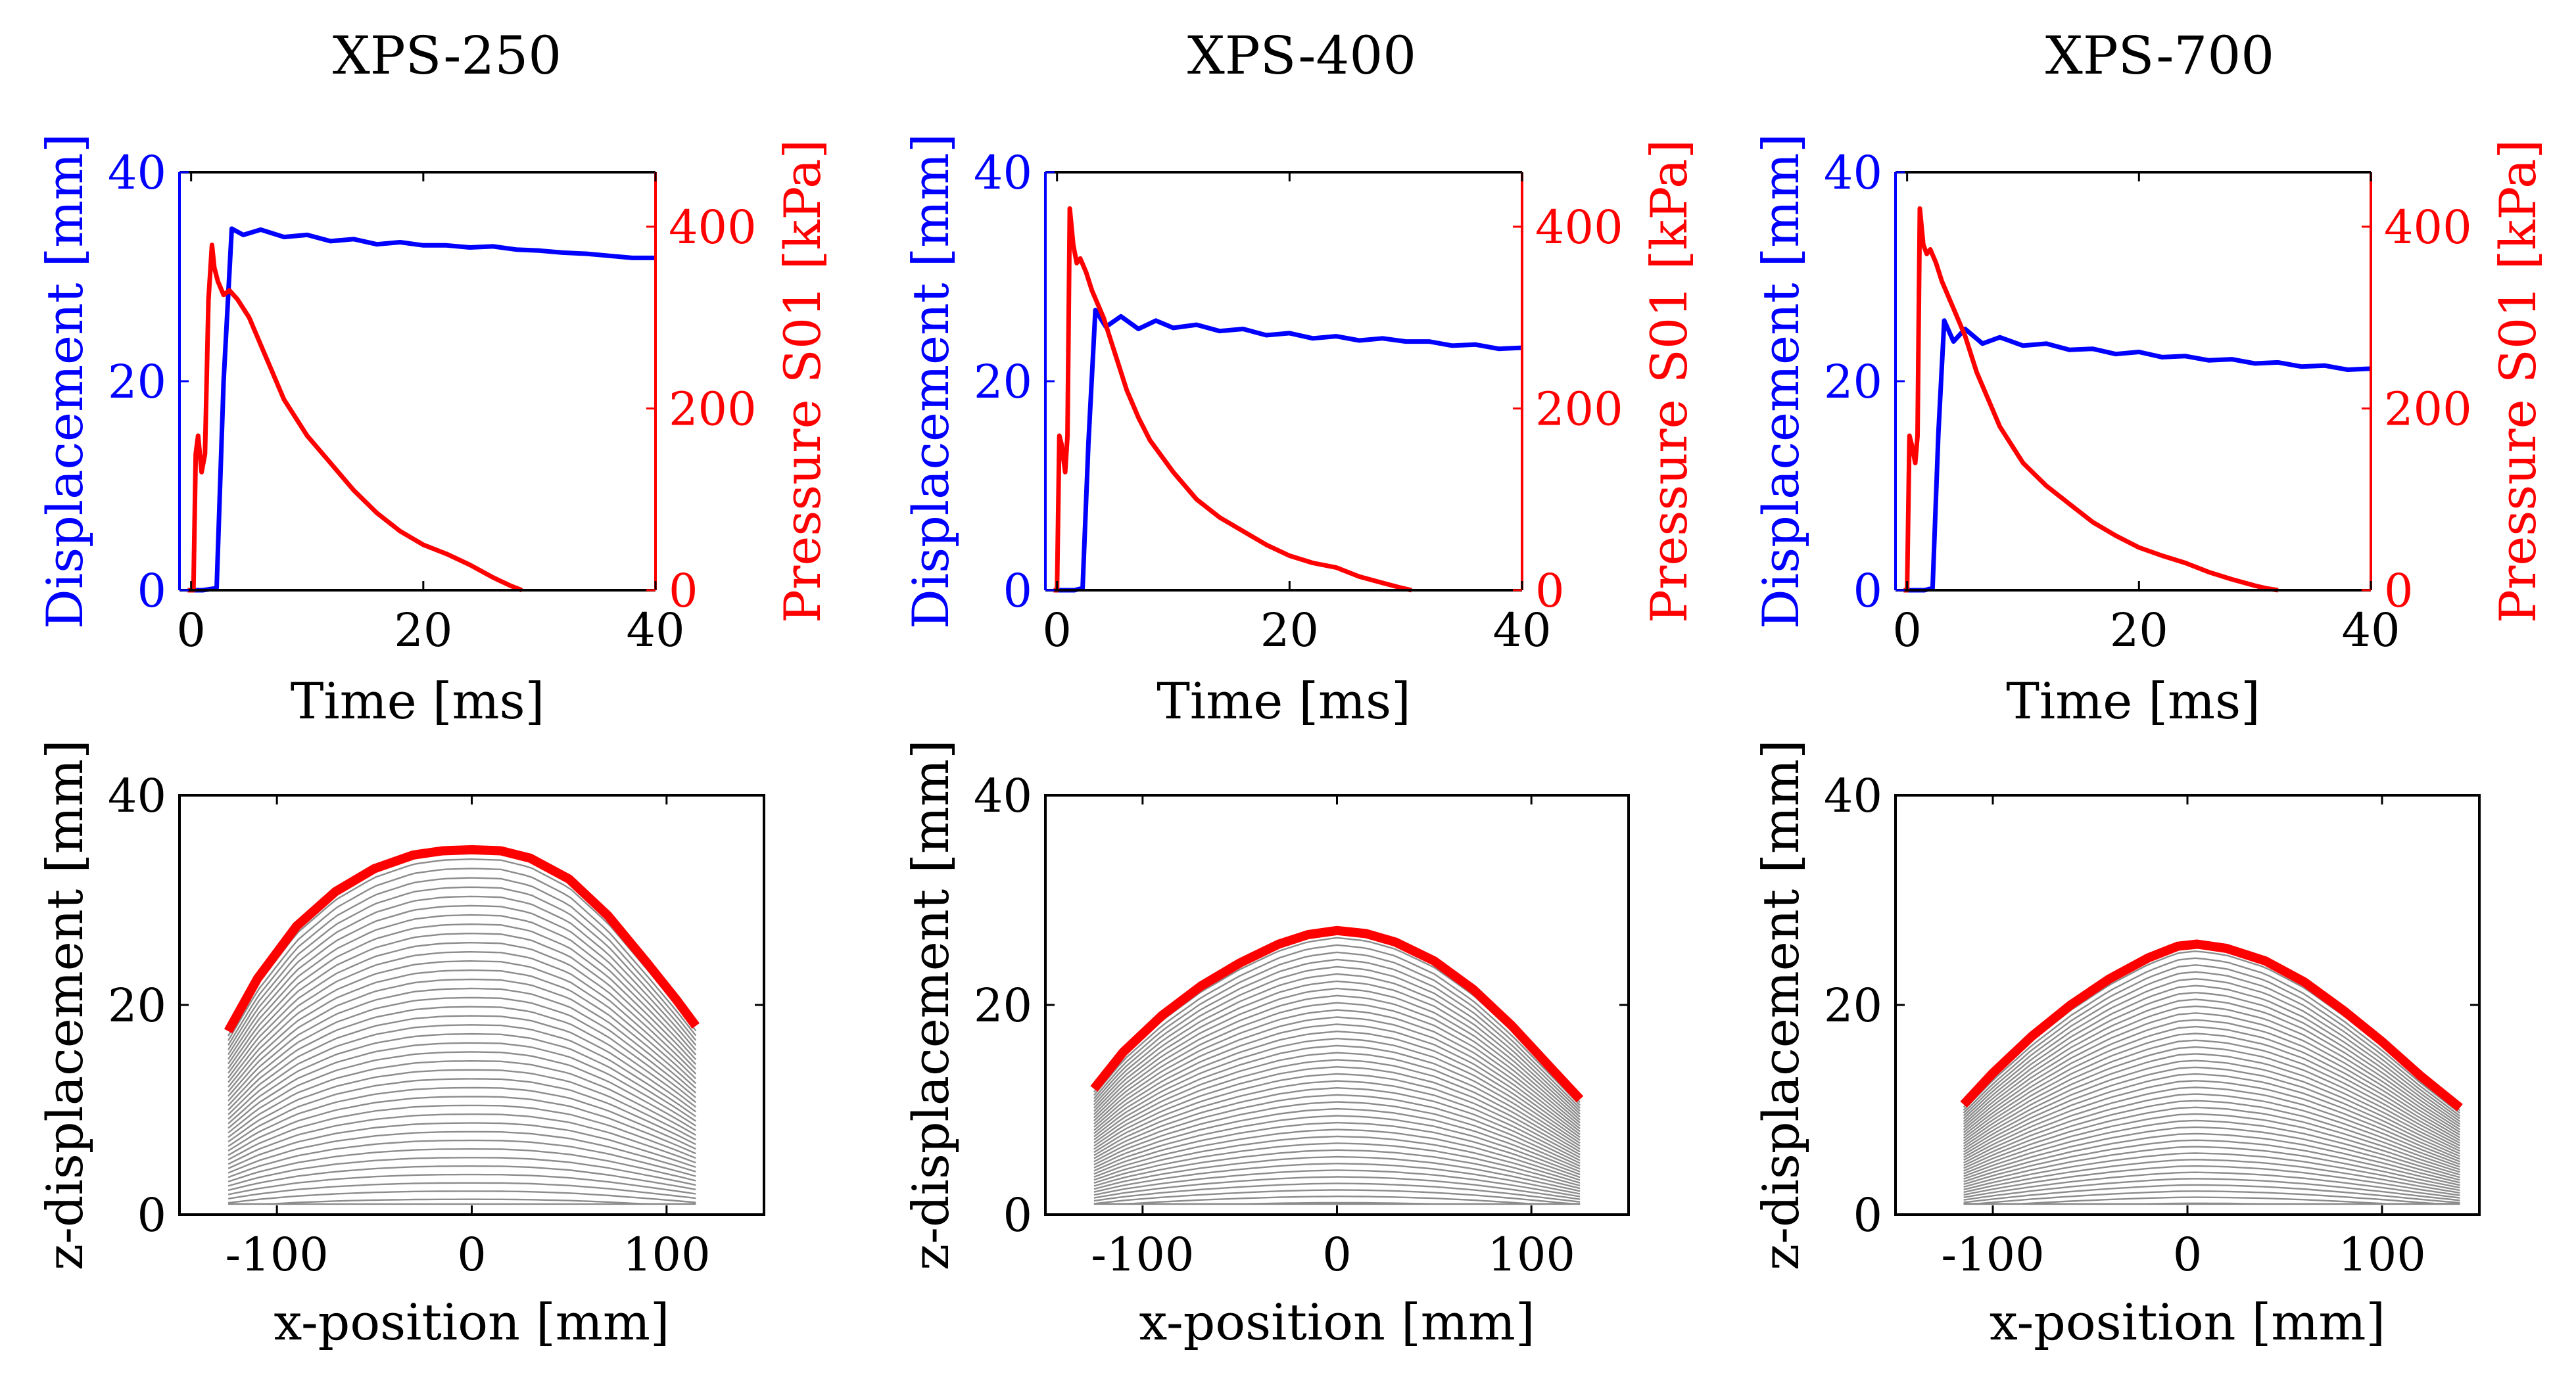 Image resolution: width=2576 pixels, height=1373 pixels. I want to click on left-y-tick-label: 20, so click(1853, 382).